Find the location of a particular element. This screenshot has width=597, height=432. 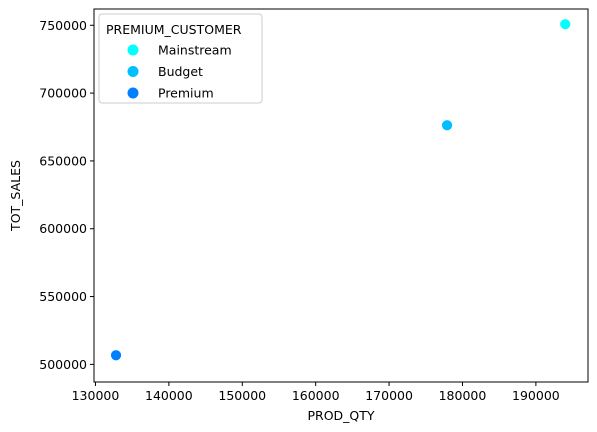

data-point-mainstream is located at coordinates (565, 24).